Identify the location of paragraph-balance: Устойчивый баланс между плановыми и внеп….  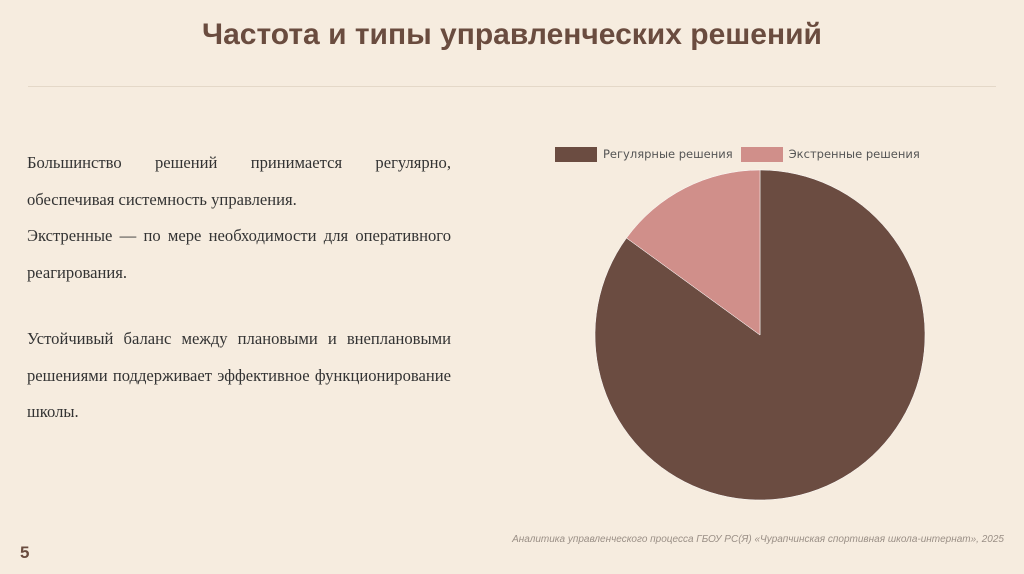
(239, 375).